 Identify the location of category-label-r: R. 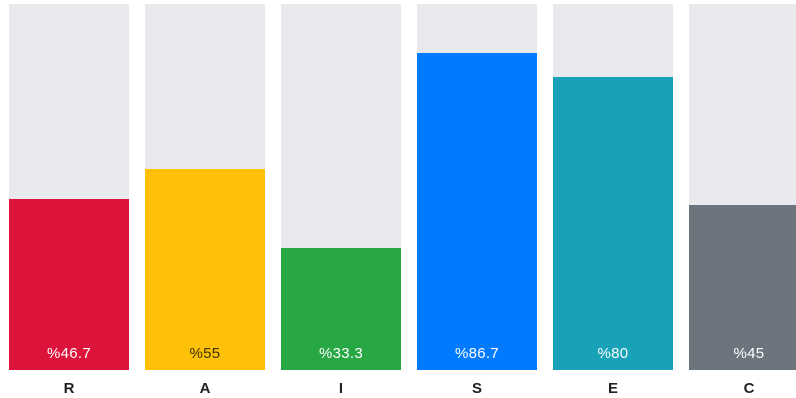
(69, 388).